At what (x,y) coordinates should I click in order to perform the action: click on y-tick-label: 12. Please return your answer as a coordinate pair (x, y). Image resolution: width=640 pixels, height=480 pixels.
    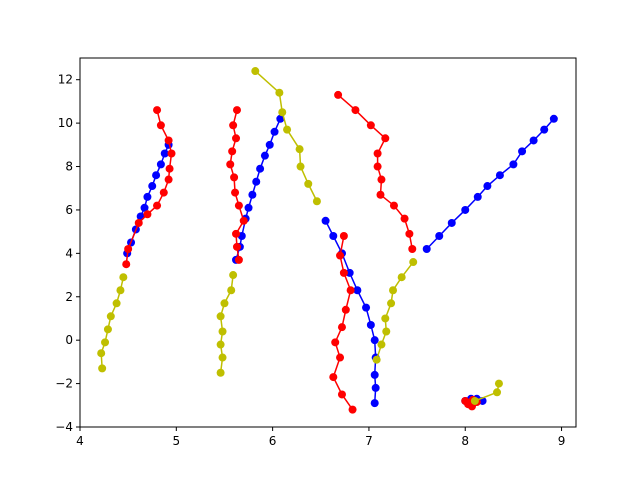
    Looking at the image, I should click on (65, 80).